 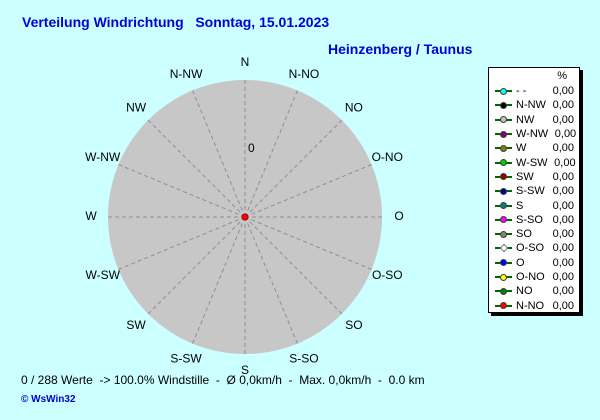 I want to click on spoke-line-S-SO, so click(x=271, y=280).